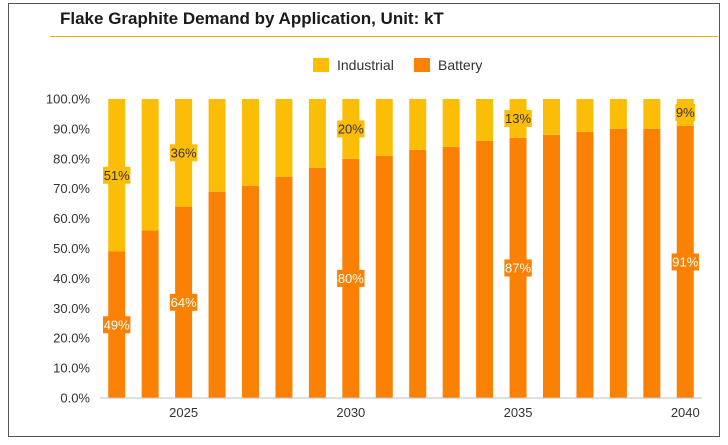  Describe the element at coordinates (68, 99) in the screenshot. I see `y-tick-label: 100.0%` at that location.